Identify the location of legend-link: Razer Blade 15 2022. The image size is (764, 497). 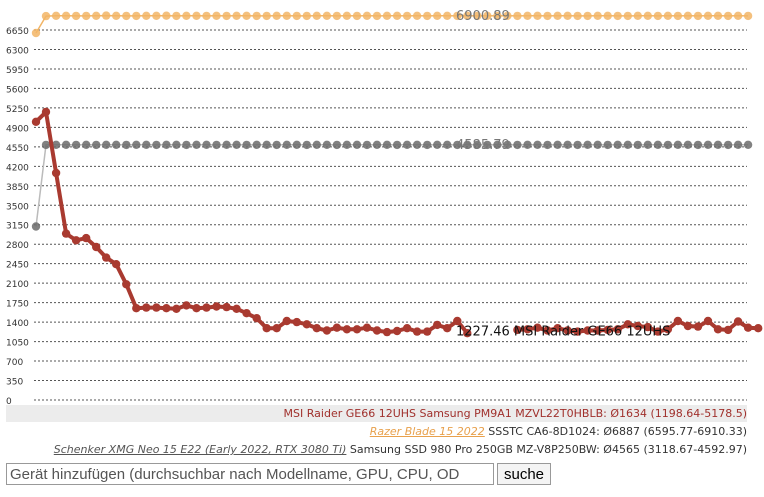
(427, 431).